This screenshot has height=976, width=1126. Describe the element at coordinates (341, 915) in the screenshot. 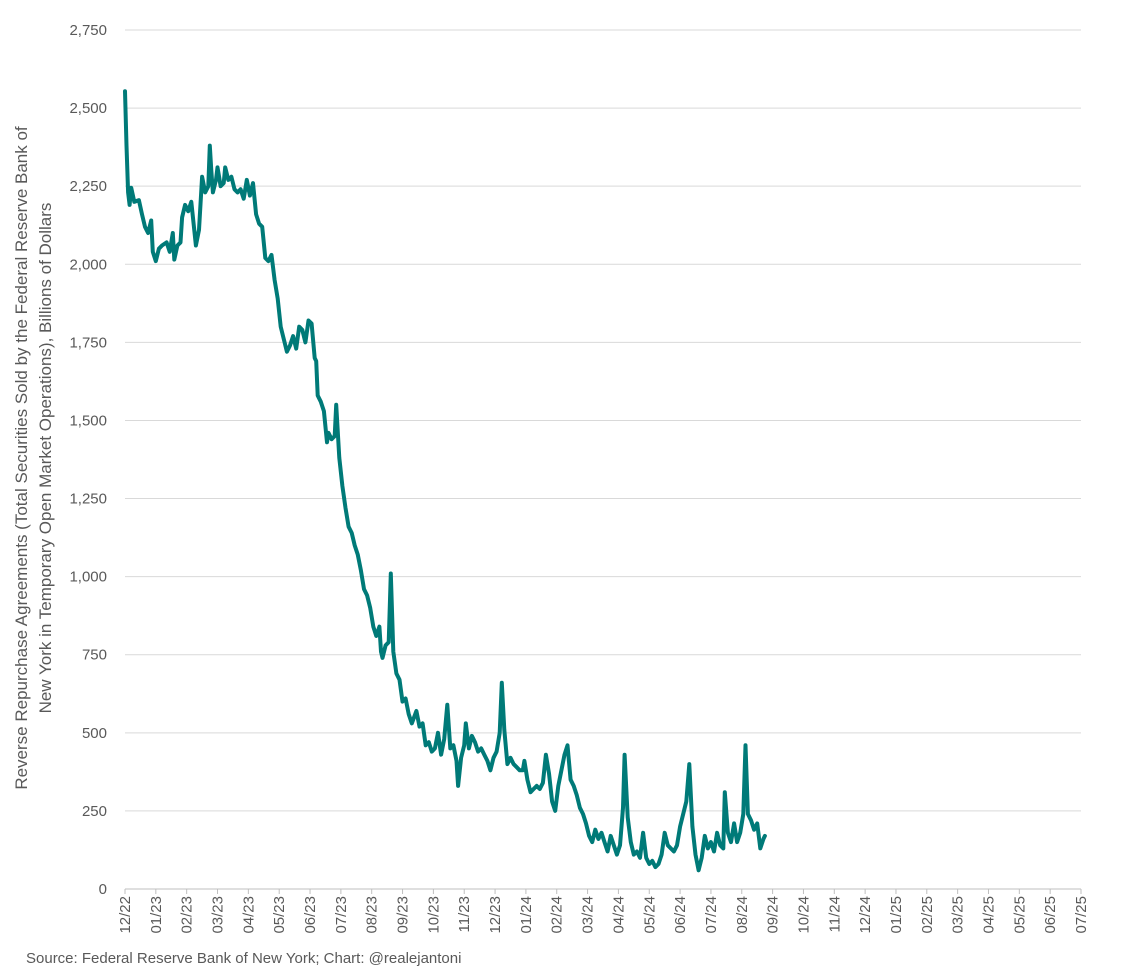

I see `x-tick-label: 07/23` at that location.